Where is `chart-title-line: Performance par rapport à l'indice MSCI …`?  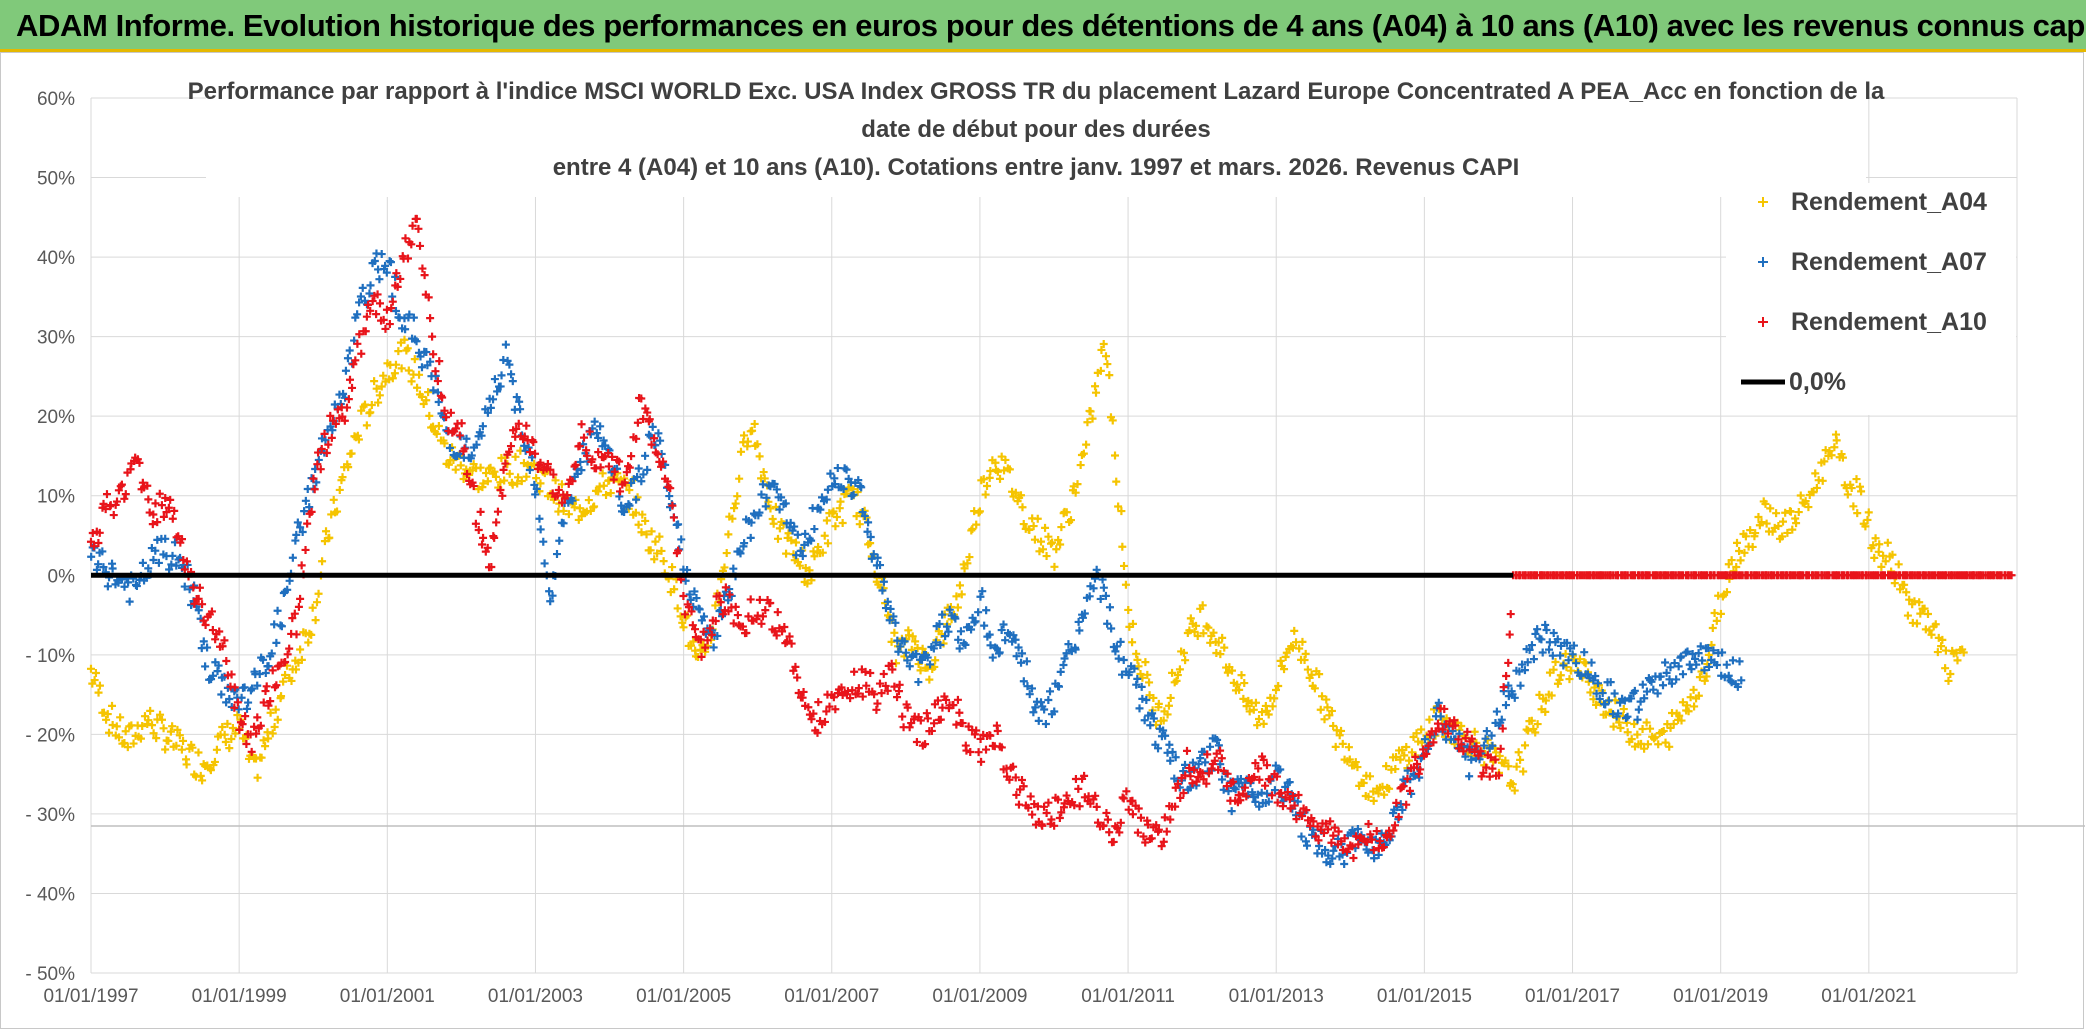
chart-title-line: Performance par rapport à l'indice MSCI … is located at coordinates (1036, 91).